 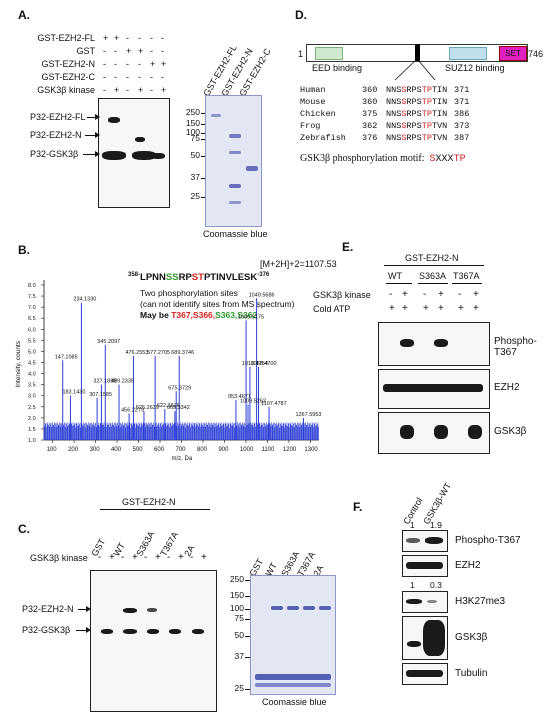 I want to click on e-group-s363a: S363A, so click(x=433, y=276).